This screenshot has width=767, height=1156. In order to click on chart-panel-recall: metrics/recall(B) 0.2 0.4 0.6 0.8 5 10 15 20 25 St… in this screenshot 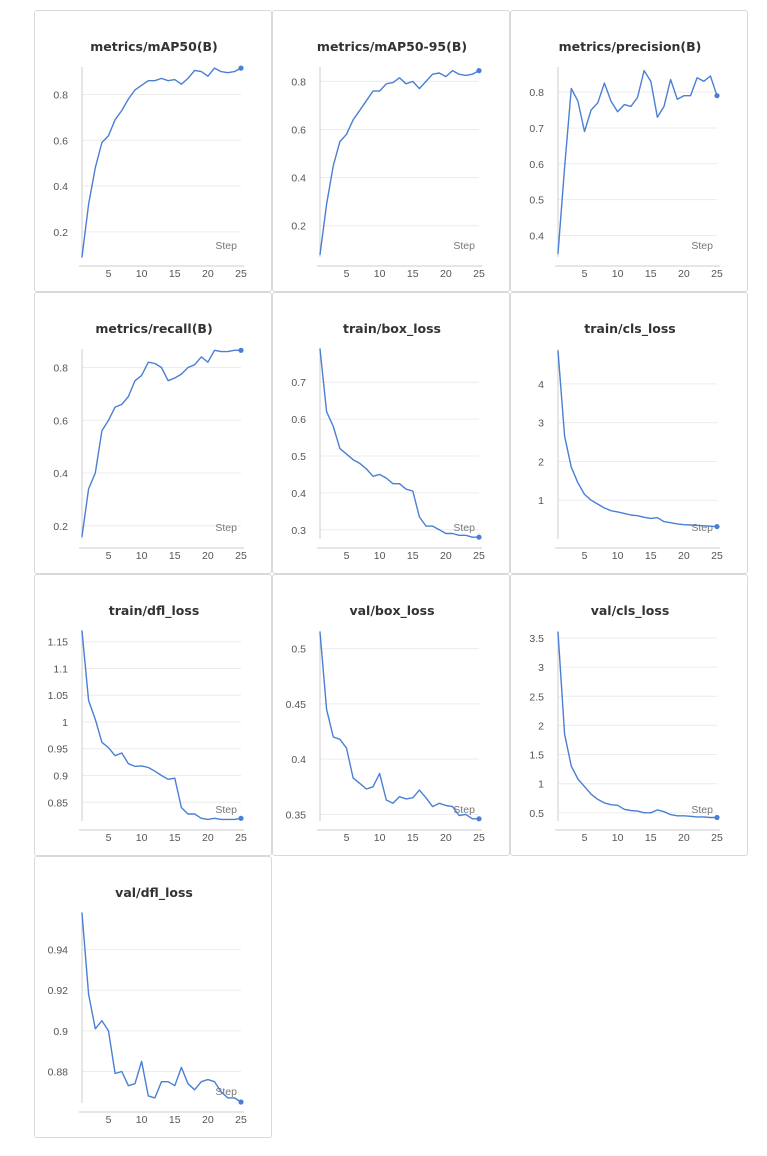, I will do `click(153, 433)`.